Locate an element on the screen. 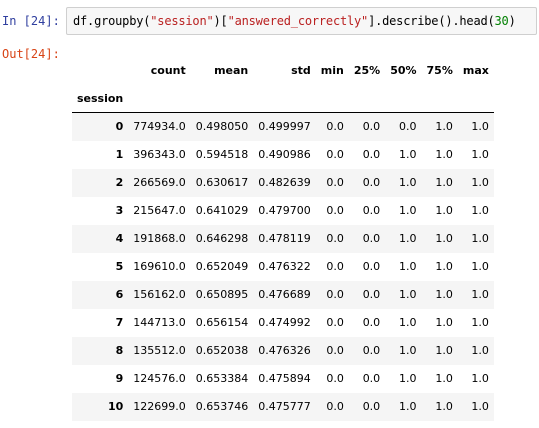 This screenshot has height=428, width=539. table-cell: 0.479700 is located at coordinates (284, 210).